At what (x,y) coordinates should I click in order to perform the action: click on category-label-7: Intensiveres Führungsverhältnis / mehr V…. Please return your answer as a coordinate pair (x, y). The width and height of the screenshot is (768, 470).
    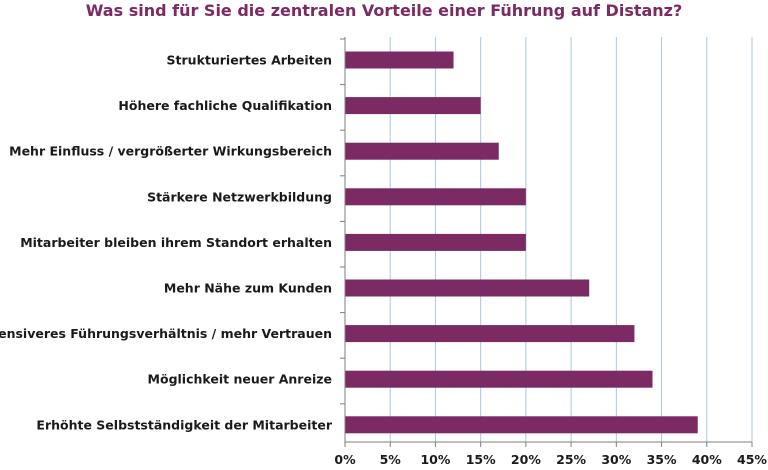
    Looking at the image, I should click on (166, 333).